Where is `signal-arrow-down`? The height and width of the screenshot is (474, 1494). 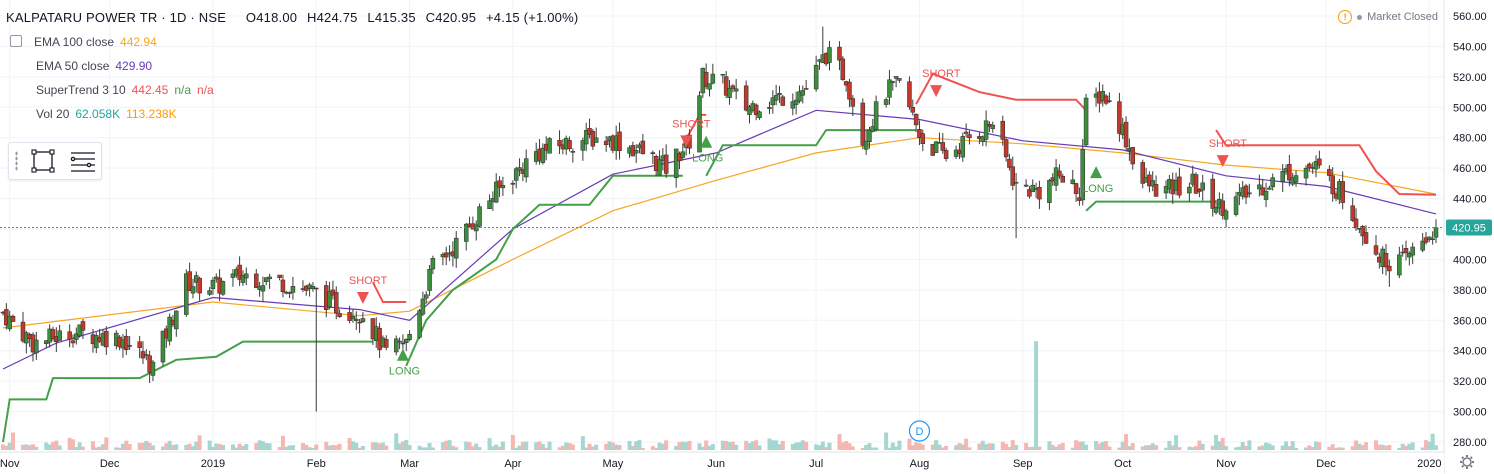
signal-arrow-down is located at coordinates (936, 91).